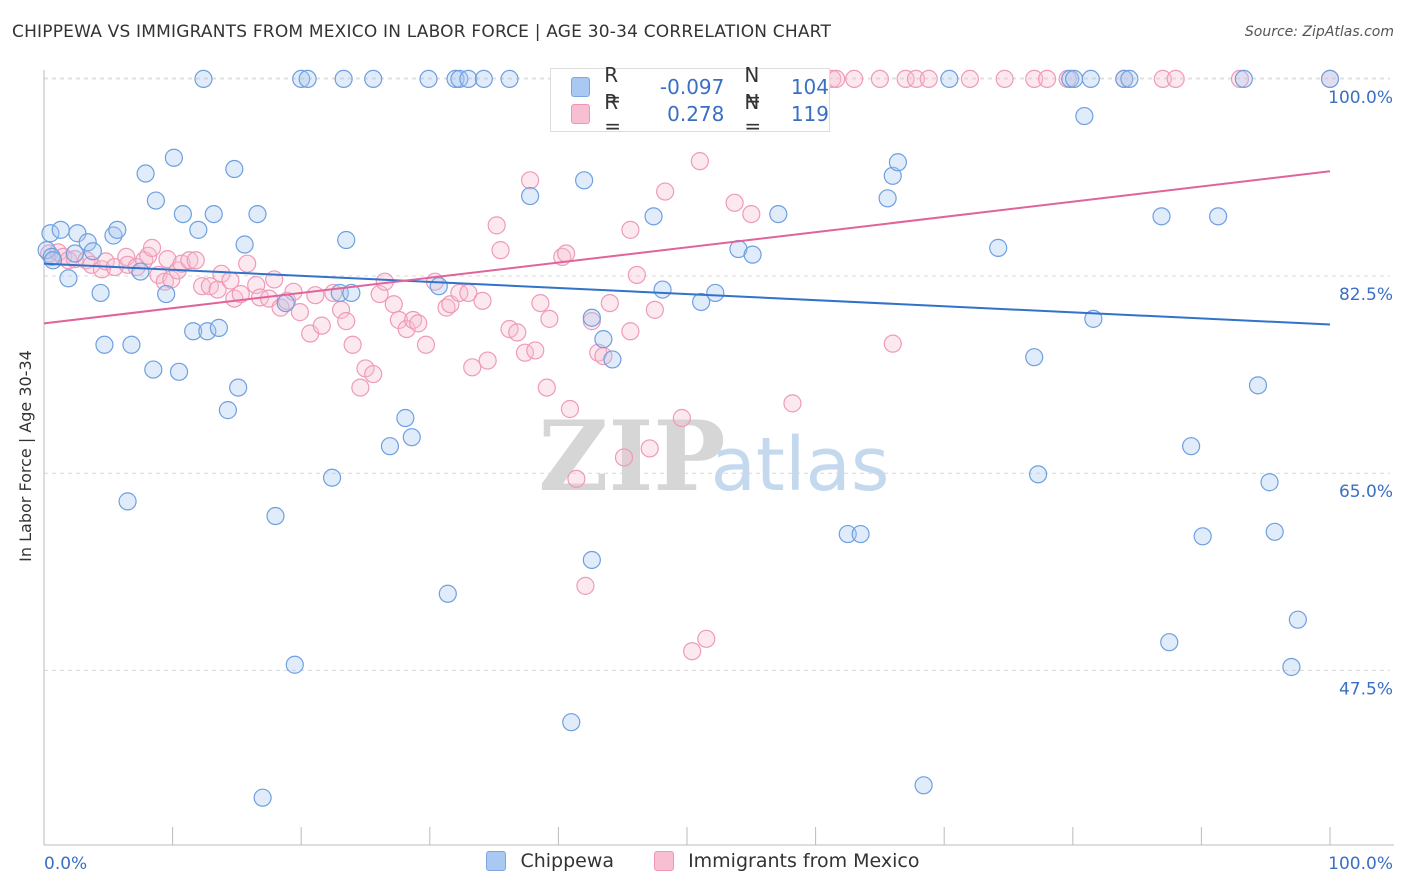 This screenshot has height=892, width=1406. I want to click on legend-item-chippewa: Chippewa, so click(550, 861).